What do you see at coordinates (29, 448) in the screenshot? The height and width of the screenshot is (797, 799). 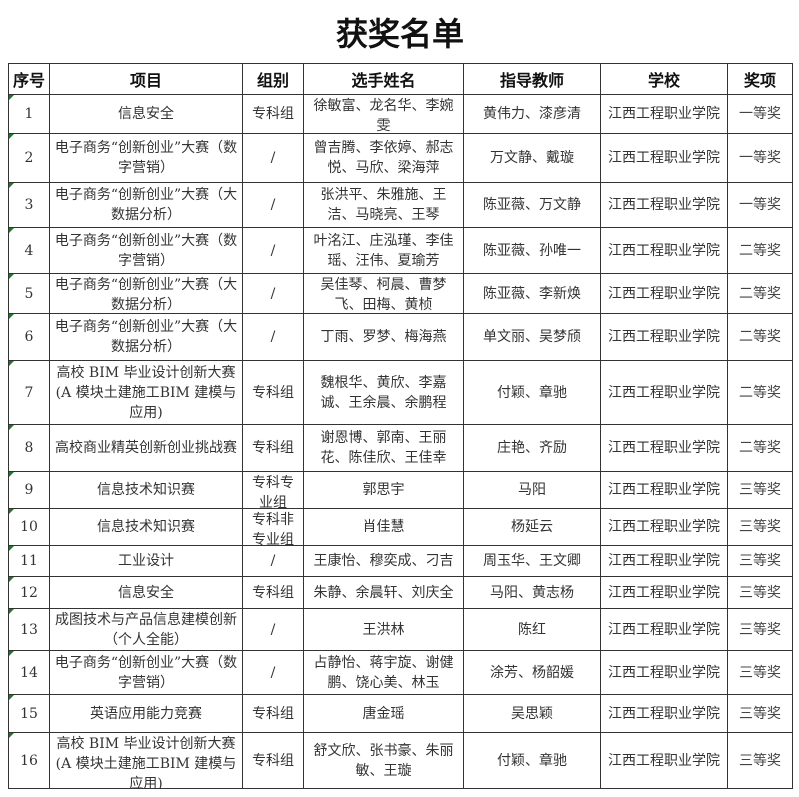 I see `cell-no: 8` at bounding box center [29, 448].